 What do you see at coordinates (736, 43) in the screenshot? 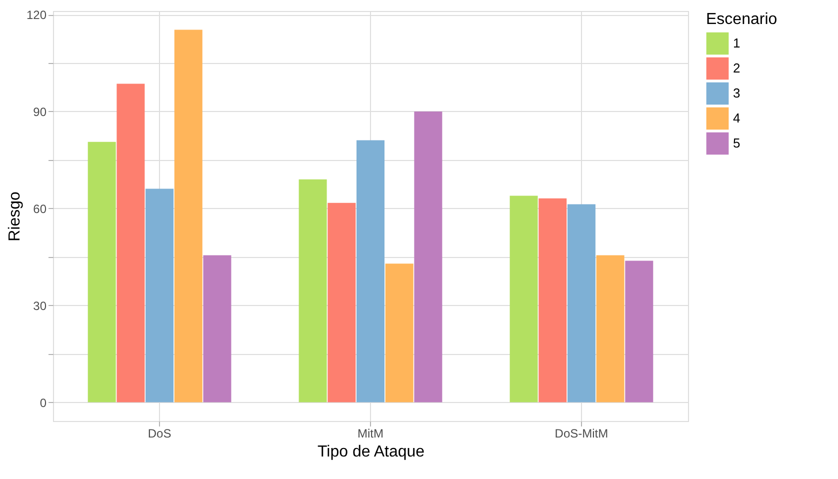
I see `legend-label: 1` at bounding box center [736, 43].